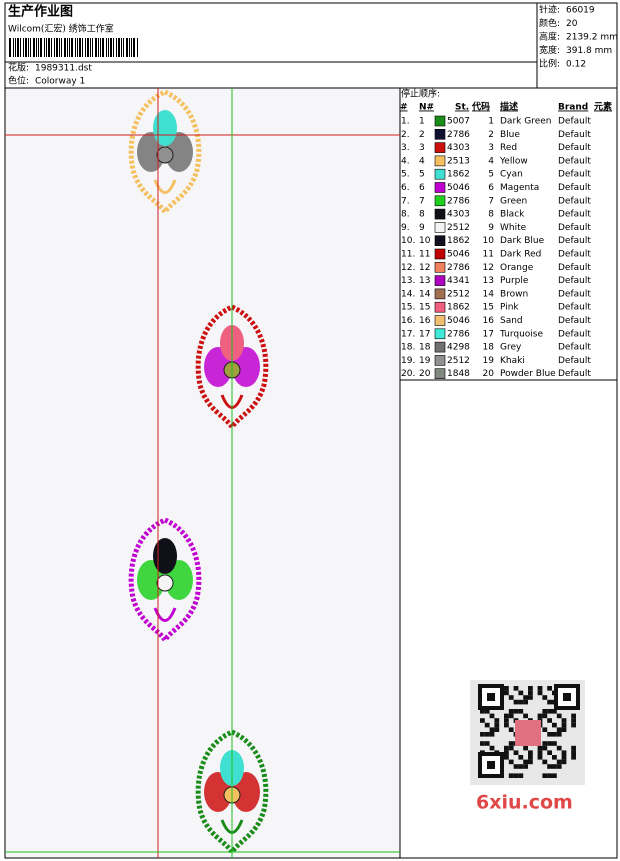 The image size is (620, 861). Describe the element at coordinates (508, 148) in the screenshot. I see `description: Red` at that location.